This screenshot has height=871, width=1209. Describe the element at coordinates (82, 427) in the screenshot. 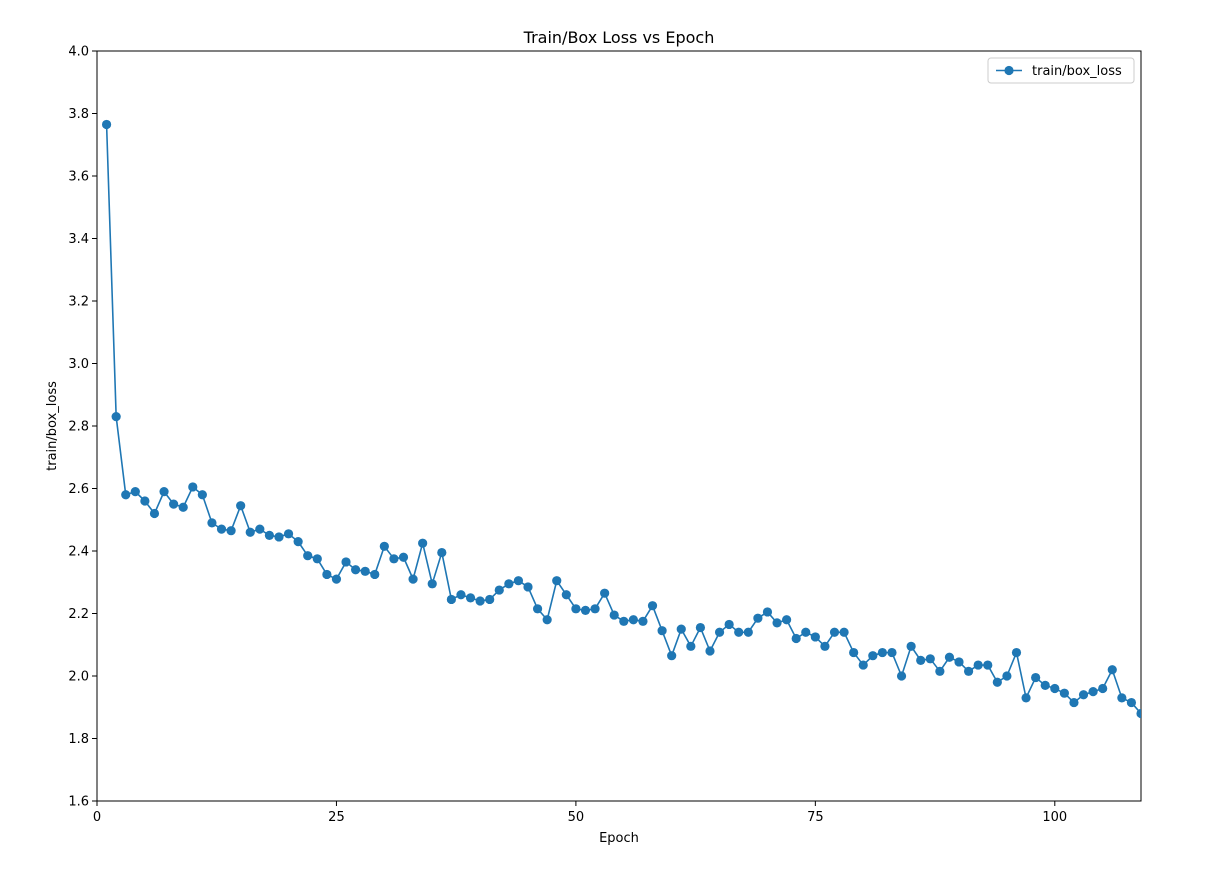

I see `y-axis: 1.6 1.8 2.0 2.2 2.4 2.6 2.8 3.0 3.2 3.4 3.6 3.8 4.0` at that location.